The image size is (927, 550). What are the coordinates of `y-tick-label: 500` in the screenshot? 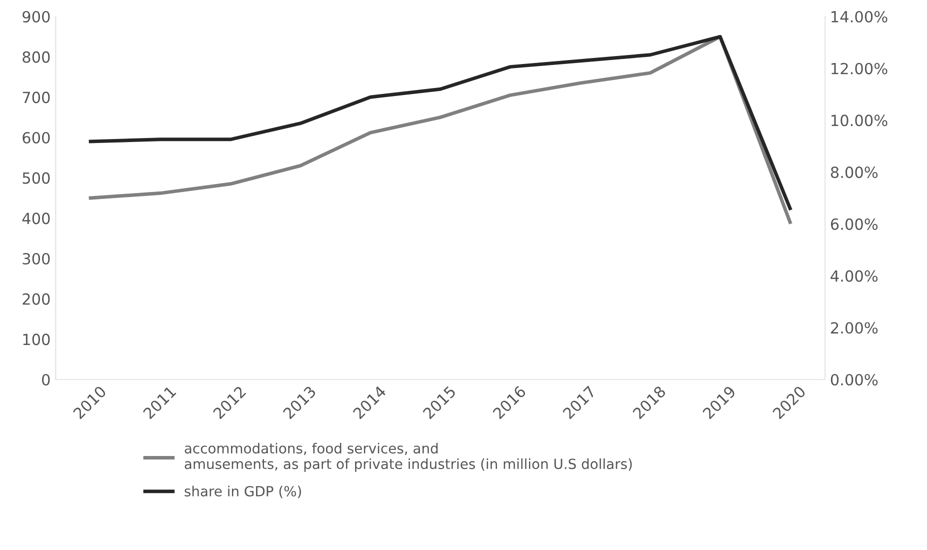 It's located at (36, 178).